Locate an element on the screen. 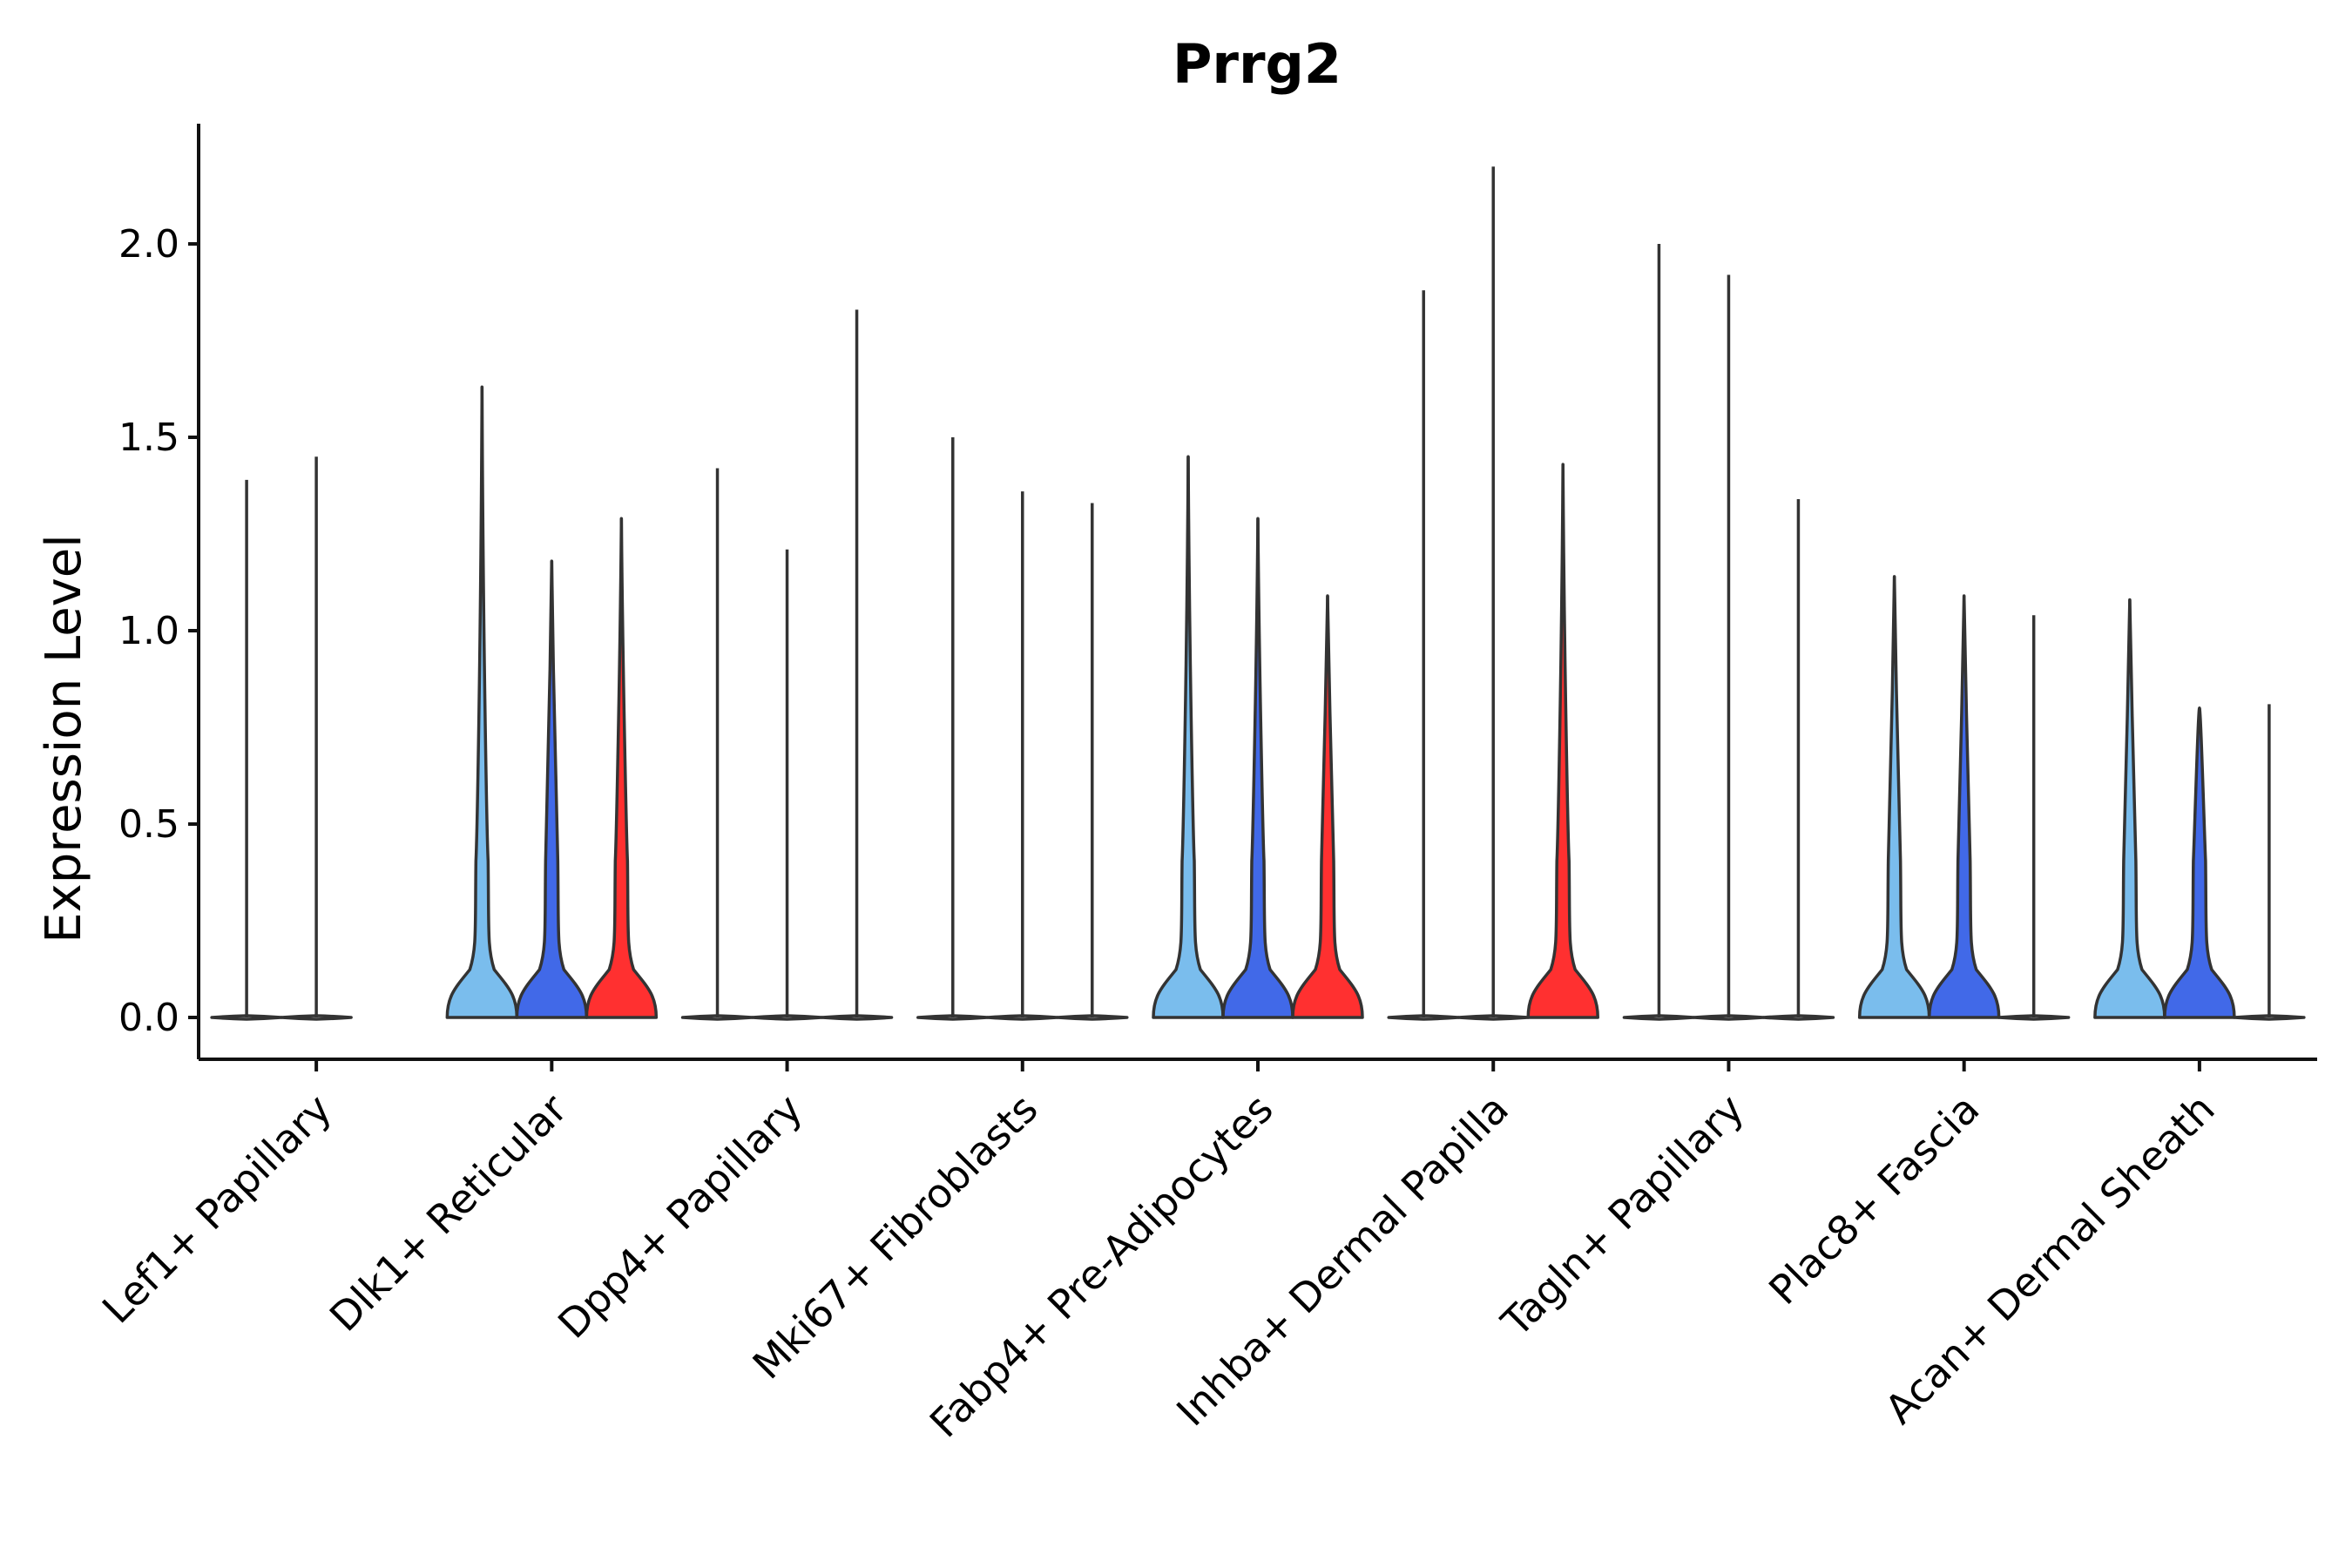 The width and height of the screenshot is (2352, 1568). x-tick-label: Tagln+ Papillary is located at coordinates (1623, 1216).